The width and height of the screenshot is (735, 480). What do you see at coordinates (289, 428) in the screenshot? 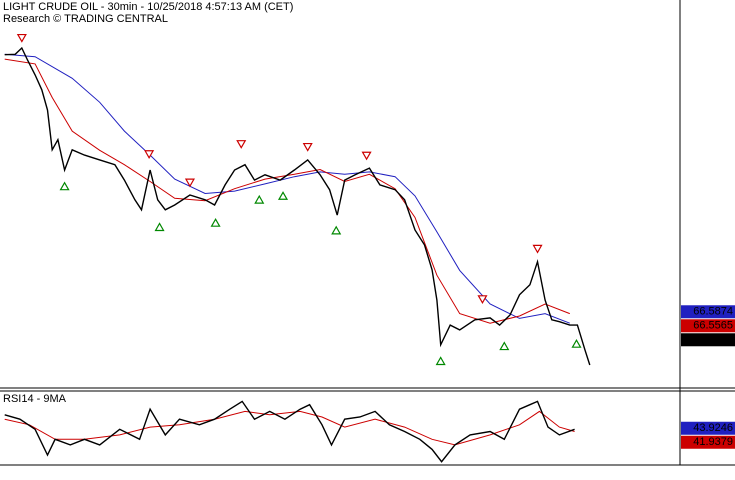
I see `average-line` at bounding box center [289, 428].